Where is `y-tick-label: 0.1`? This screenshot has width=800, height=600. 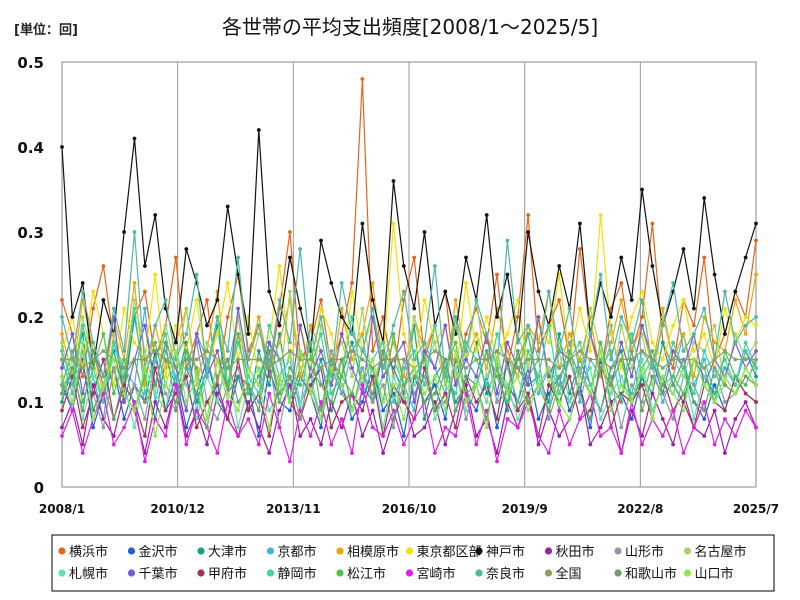 y-tick-label: 0.1 is located at coordinates (30, 403).